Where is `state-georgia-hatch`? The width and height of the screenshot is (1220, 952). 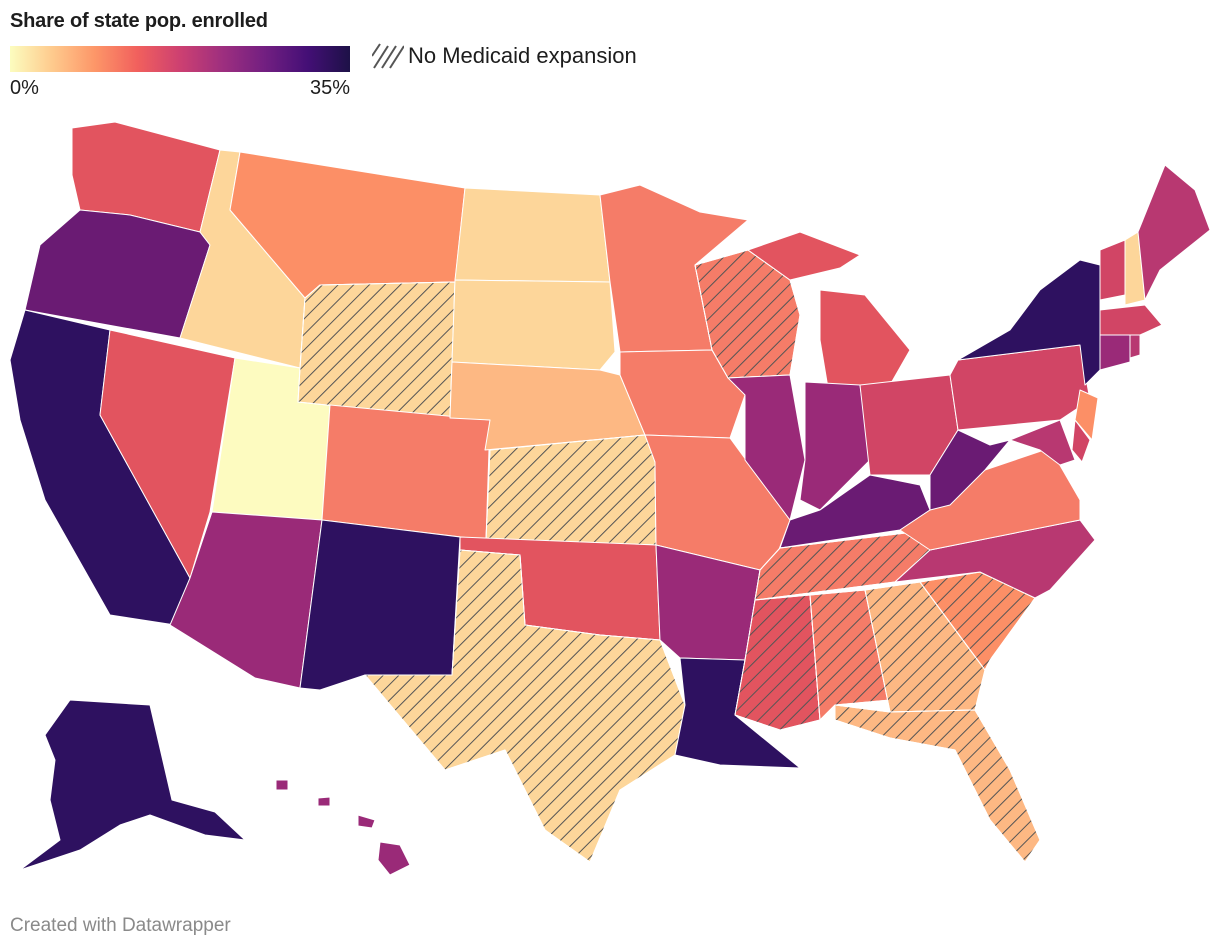 state-georgia-hatch is located at coordinates (925, 647).